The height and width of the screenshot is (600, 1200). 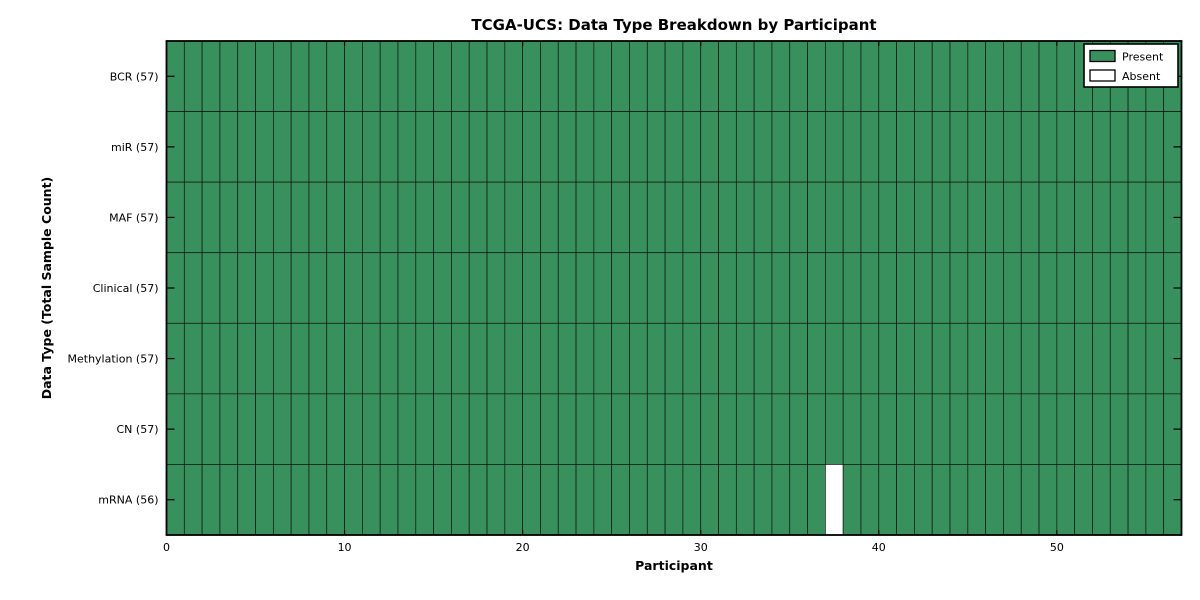 I want to click on row-label: mRNA (56), so click(x=128, y=500).